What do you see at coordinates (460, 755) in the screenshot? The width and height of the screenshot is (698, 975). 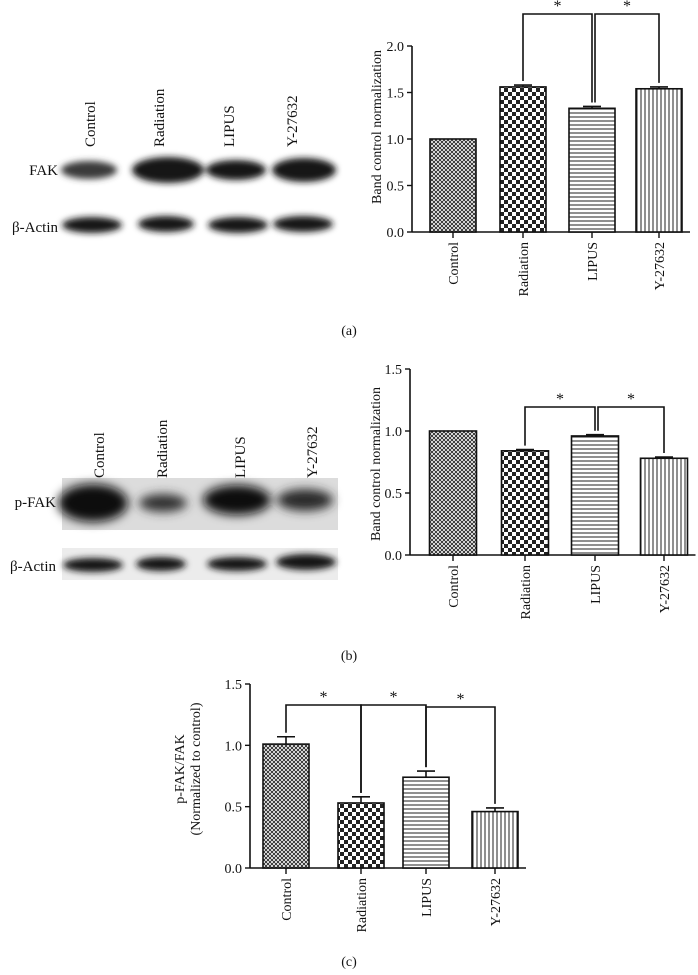 I see `significance-bracket-c` at bounding box center [460, 755].